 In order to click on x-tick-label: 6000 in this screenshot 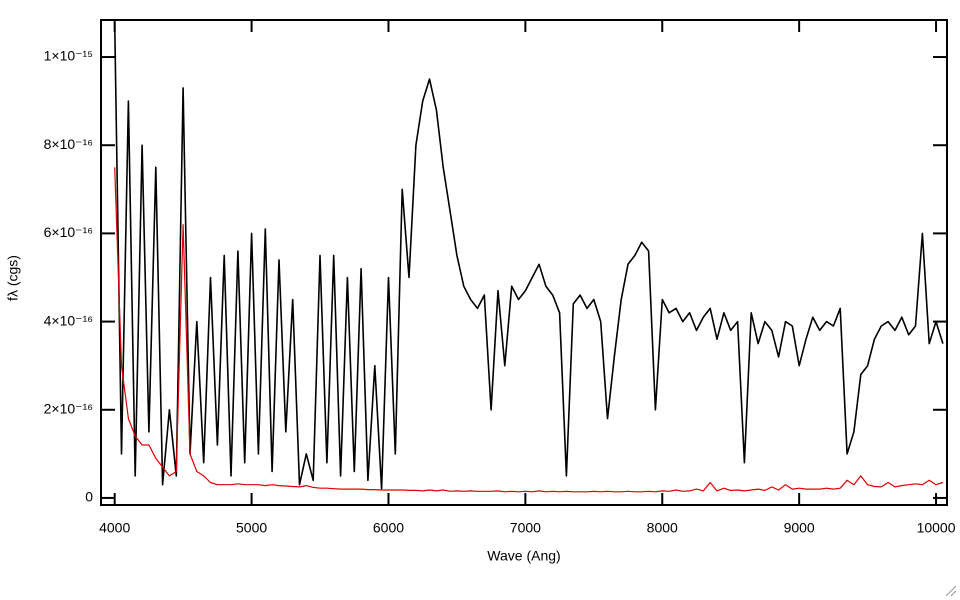, I will do `click(388, 528)`.